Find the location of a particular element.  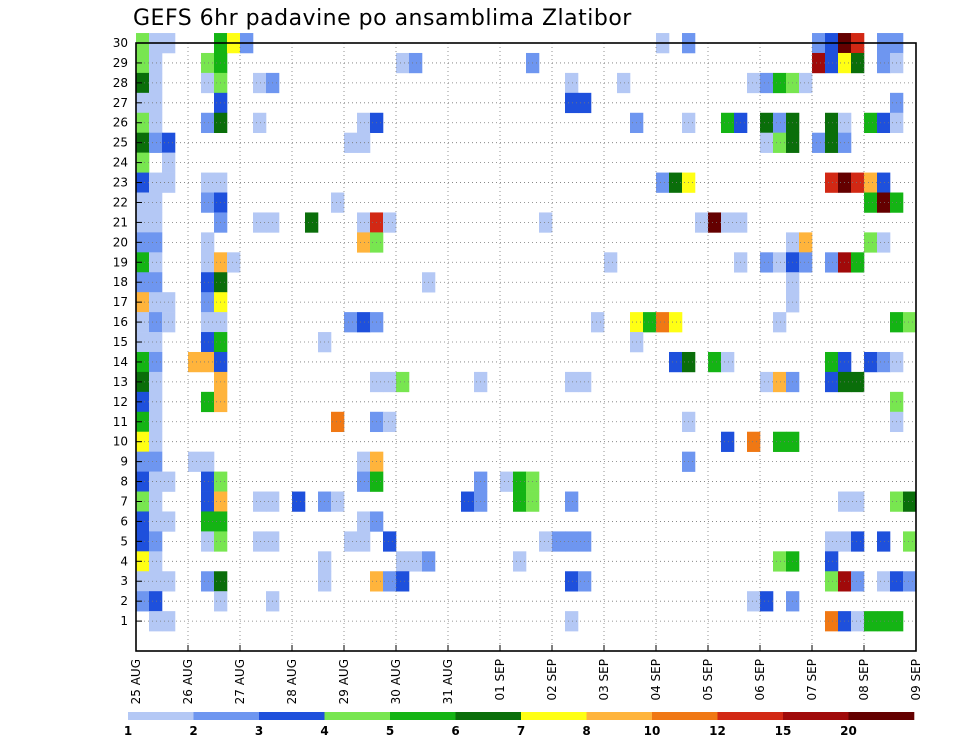

x-tick-label: 06 SEP is located at coordinates (760, 680).